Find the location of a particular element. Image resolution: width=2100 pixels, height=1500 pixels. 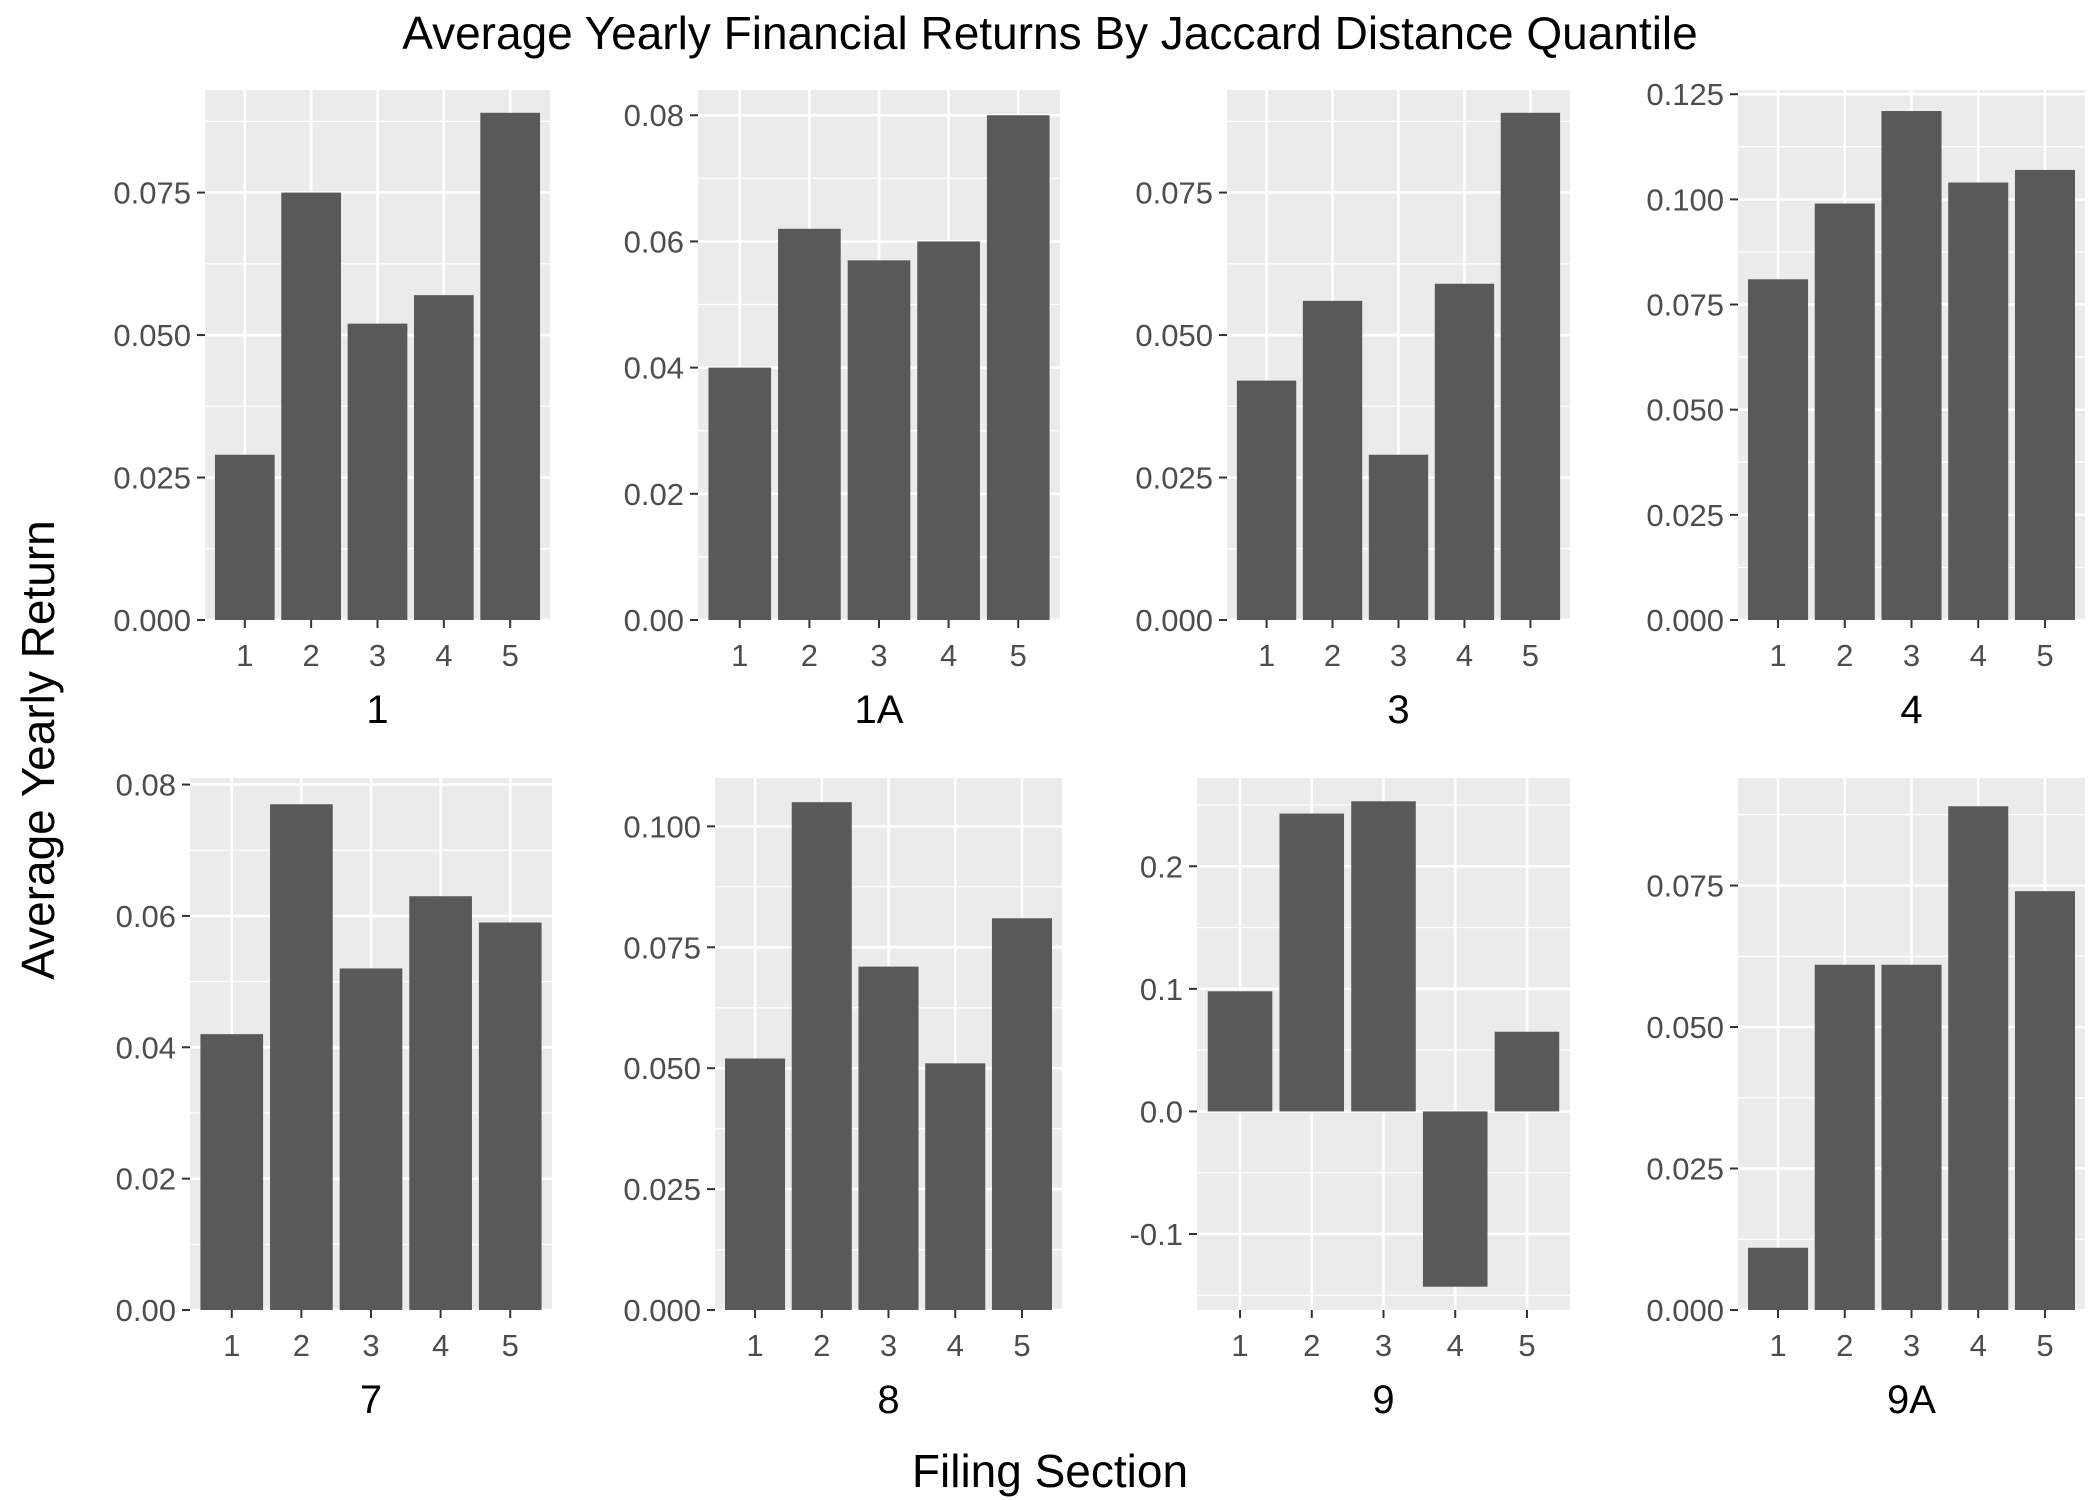

facet-label: 4 is located at coordinates (1911, 710).